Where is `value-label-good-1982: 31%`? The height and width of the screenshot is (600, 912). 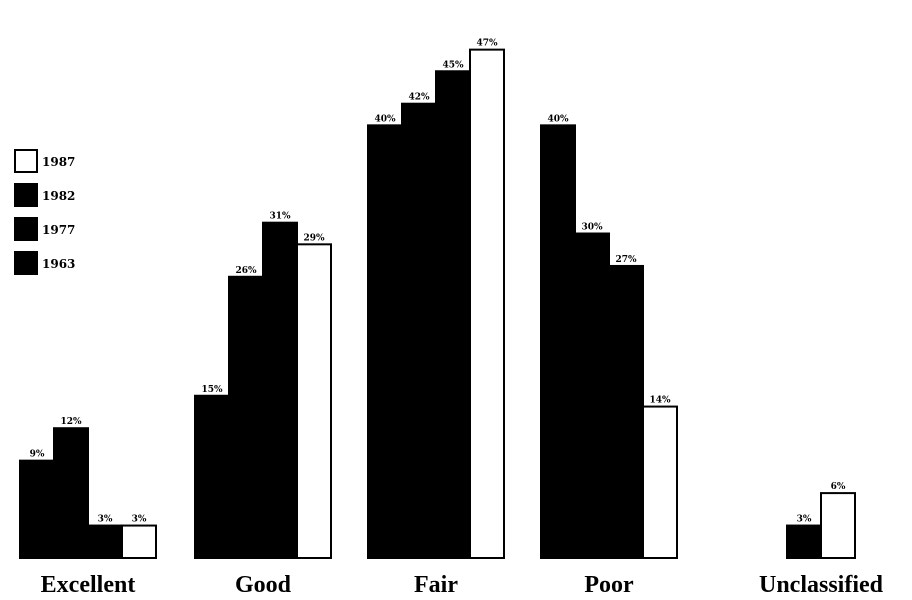 value-label-good-1982: 31% is located at coordinates (280, 217).